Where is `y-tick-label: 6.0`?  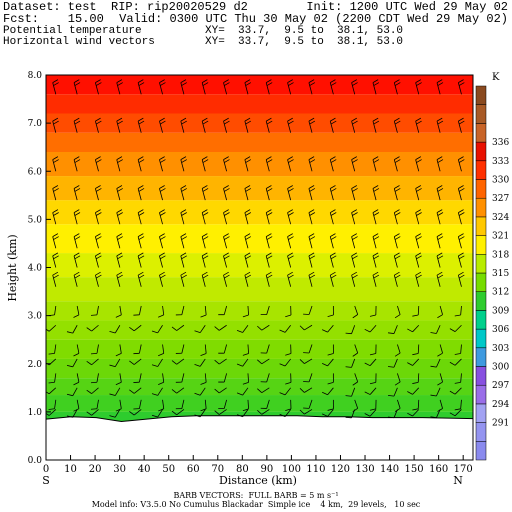 y-tick-label: 6.0 is located at coordinates (35, 172).